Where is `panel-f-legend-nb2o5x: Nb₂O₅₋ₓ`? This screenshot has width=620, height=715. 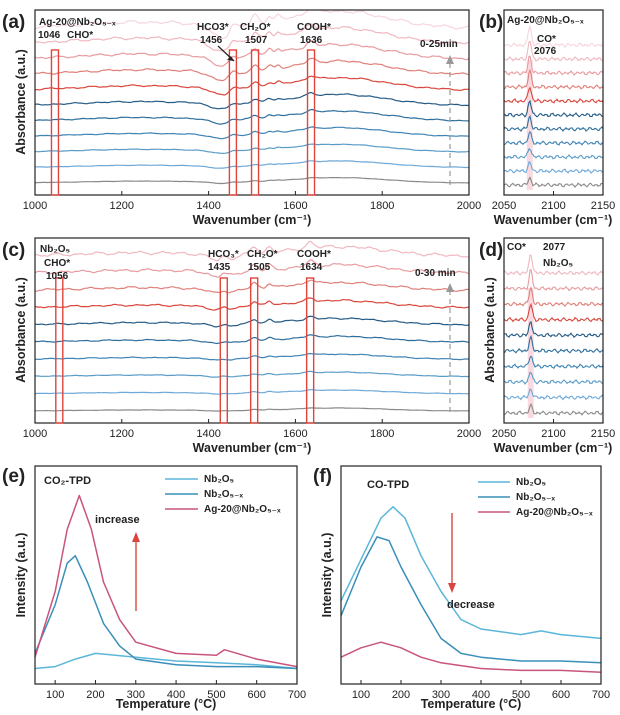
panel-f-legend-nb2o5x: Nb₂O₅₋ₓ is located at coordinates (535, 497).